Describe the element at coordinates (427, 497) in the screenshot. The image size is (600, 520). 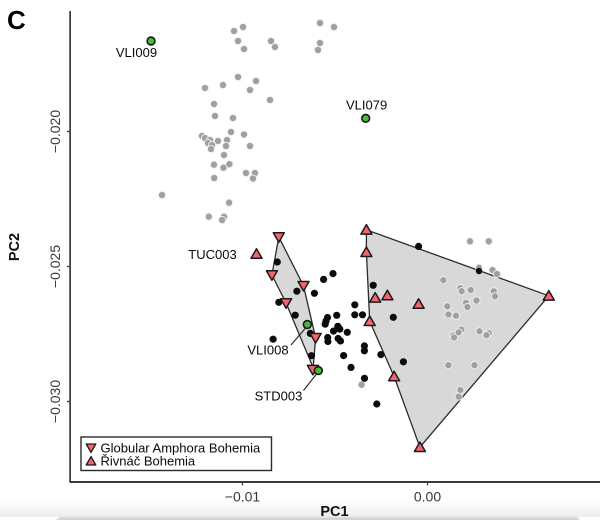
I see `svg-text: 0.00` at that location.